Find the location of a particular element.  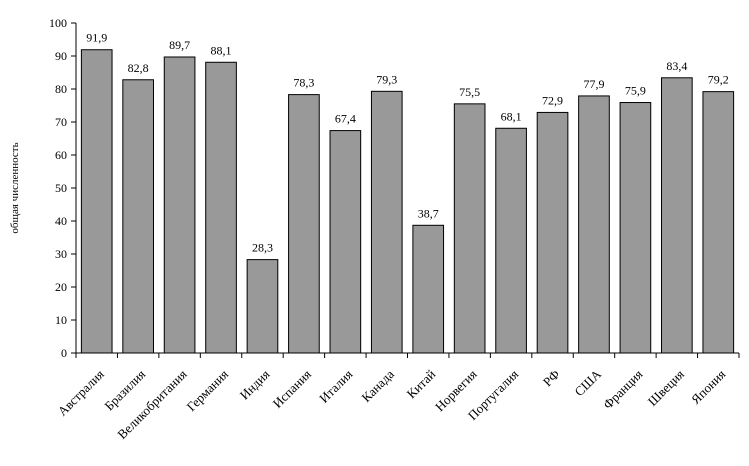

data-label: 91,9 is located at coordinates (96, 38).